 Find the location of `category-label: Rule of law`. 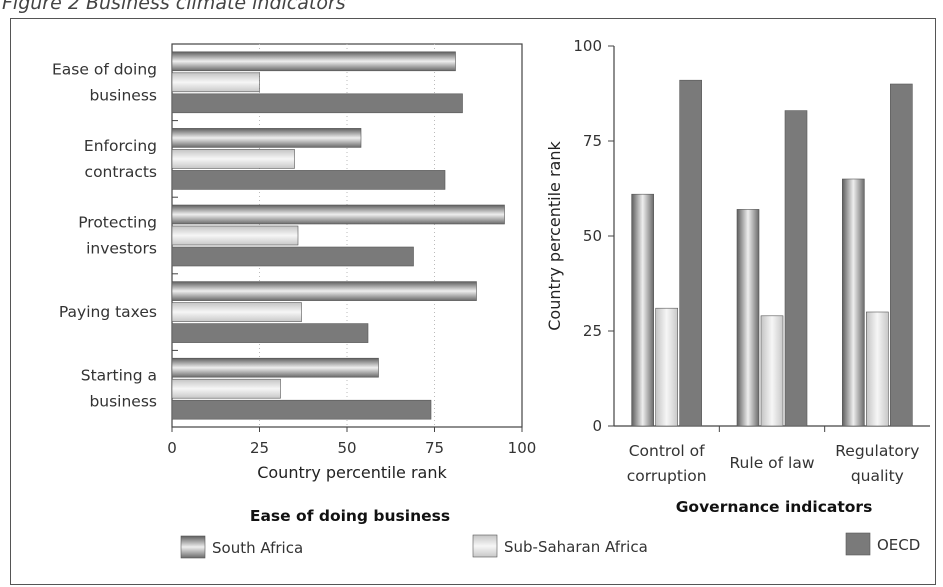

category-label: Rule of law is located at coordinates (771, 463).